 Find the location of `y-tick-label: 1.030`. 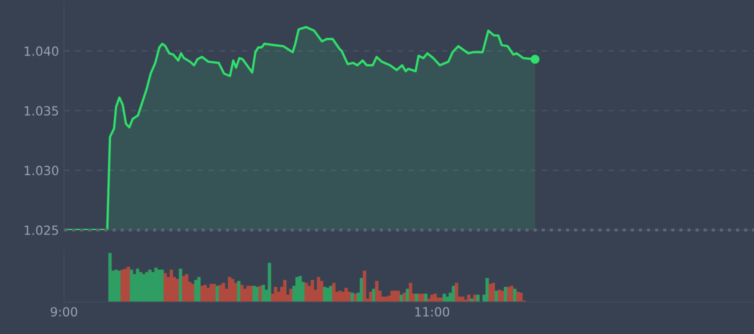

y-tick-label: 1.030 is located at coordinates (41, 171).